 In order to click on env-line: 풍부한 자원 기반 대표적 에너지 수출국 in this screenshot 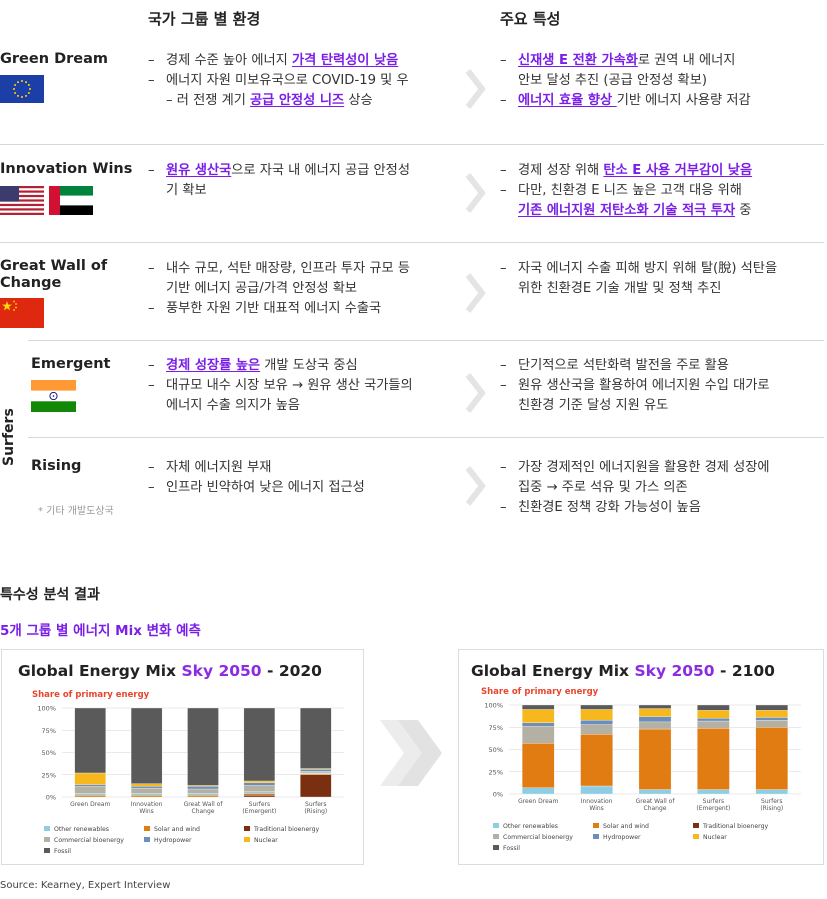, I will do `click(264, 308)`.